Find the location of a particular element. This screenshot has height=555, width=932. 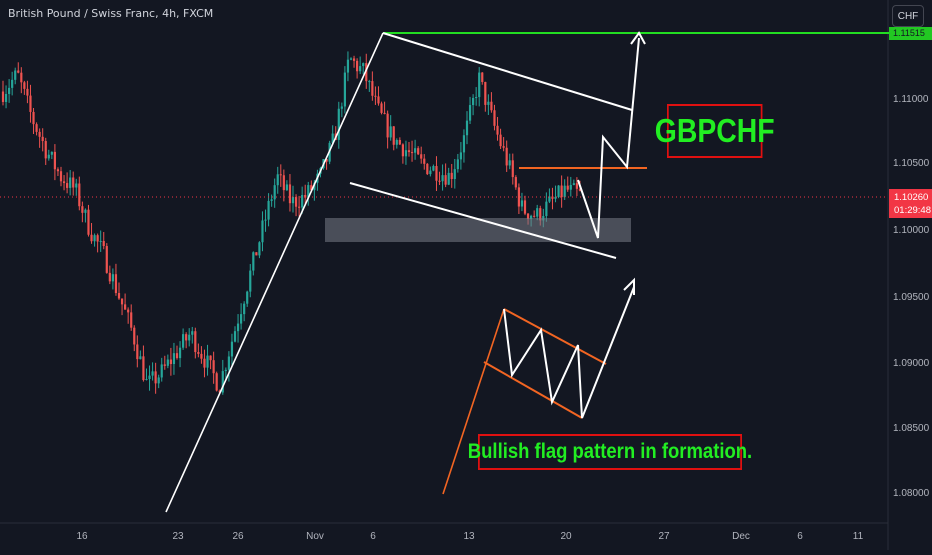

price-label: 1.08500 is located at coordinates (911, 428).